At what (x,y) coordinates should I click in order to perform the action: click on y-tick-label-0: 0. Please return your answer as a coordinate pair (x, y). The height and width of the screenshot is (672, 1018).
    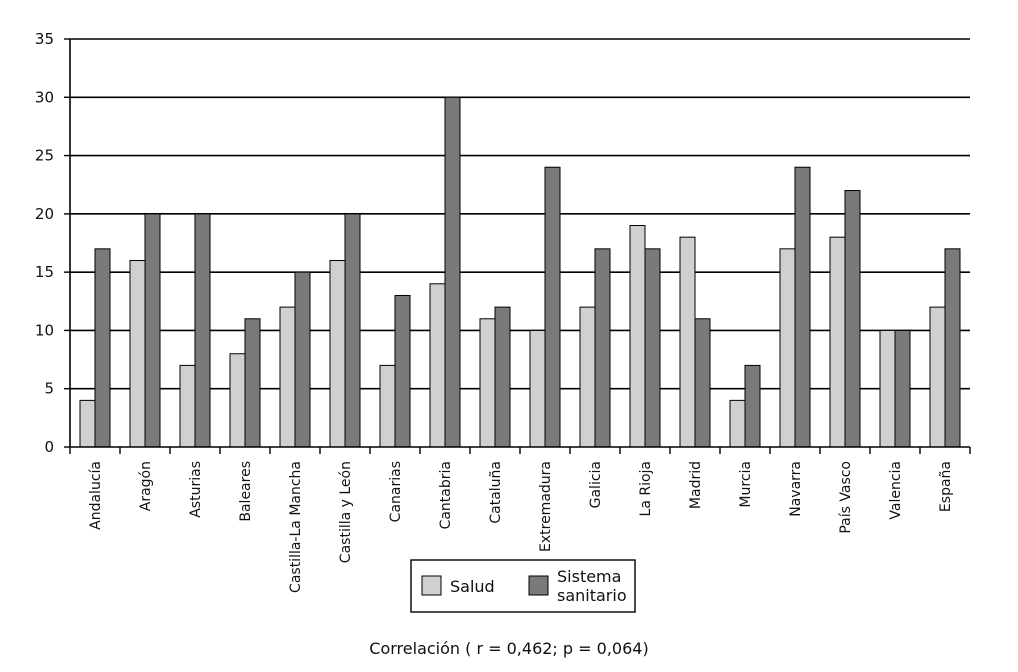
    Looking at the image, I should click on (49, 447).